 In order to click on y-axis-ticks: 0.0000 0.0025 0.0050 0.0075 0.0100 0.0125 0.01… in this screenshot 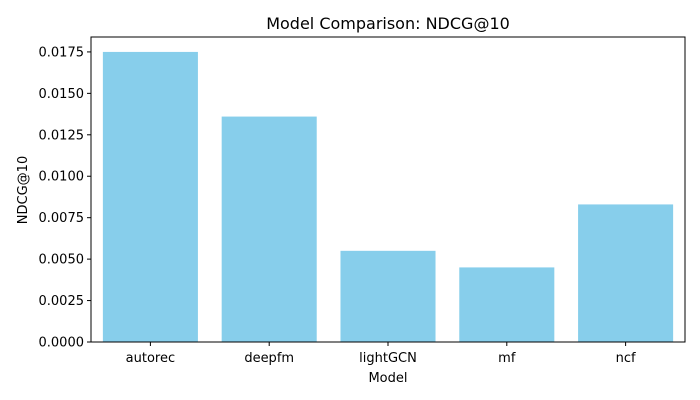, I will do `click(65, 198)`.